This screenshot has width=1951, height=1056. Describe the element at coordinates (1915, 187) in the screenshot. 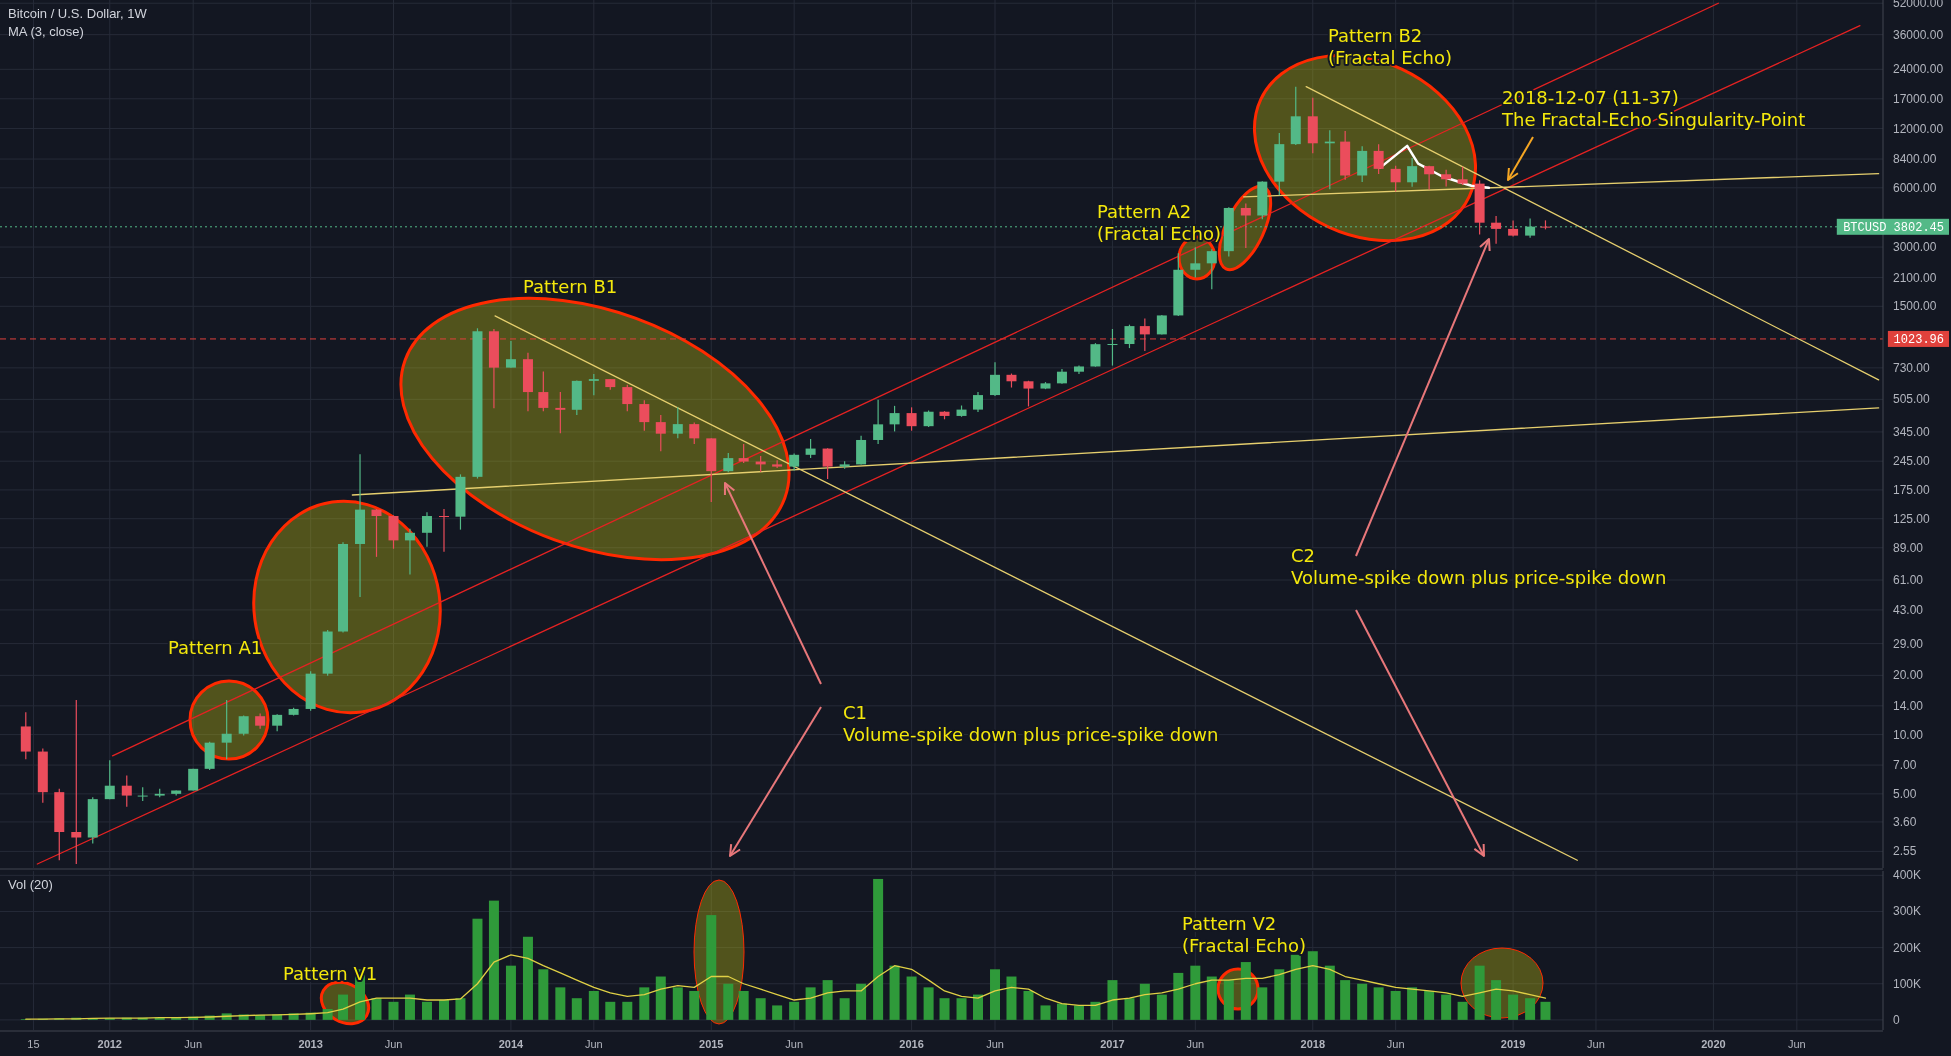

I see `y-tick-label: 6000.00` at that location.